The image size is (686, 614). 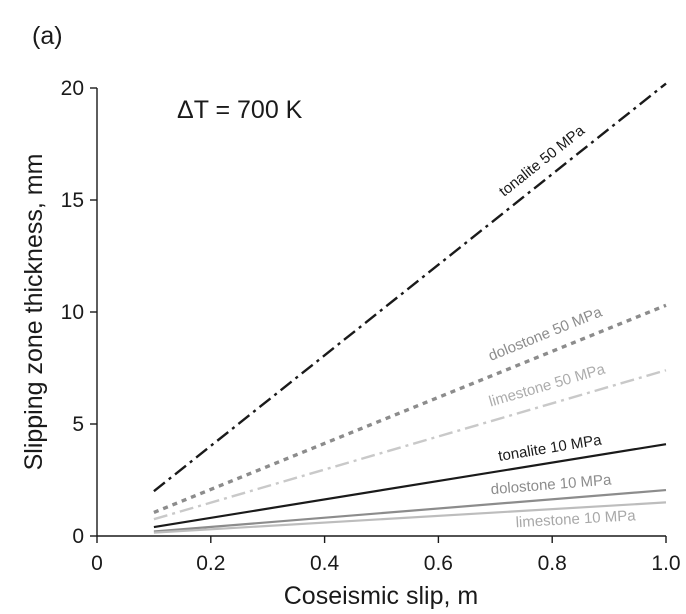 What do you see at coordinates (72, 200) in the screenshot?
I see `y-tick-label: 15` at bounding box center [72, 200].